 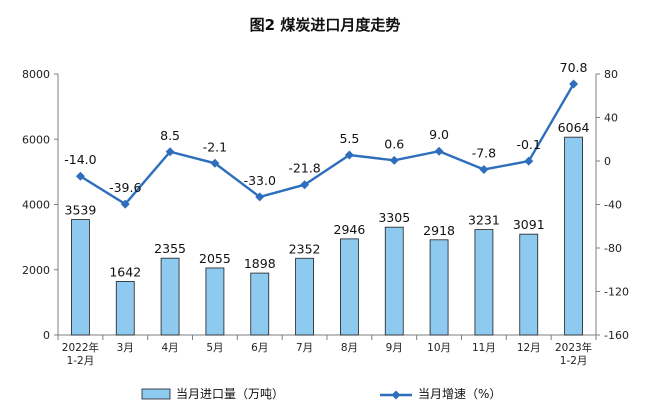 I want to click on x-tick-label-line: 10月, so click(x=439, y=348).